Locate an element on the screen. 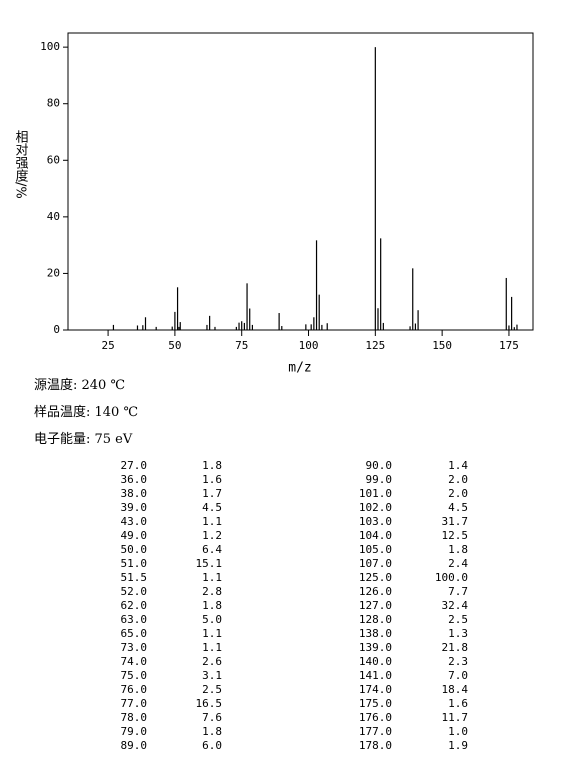  table-mz: 128.0 is located at coordinates (375, 619).